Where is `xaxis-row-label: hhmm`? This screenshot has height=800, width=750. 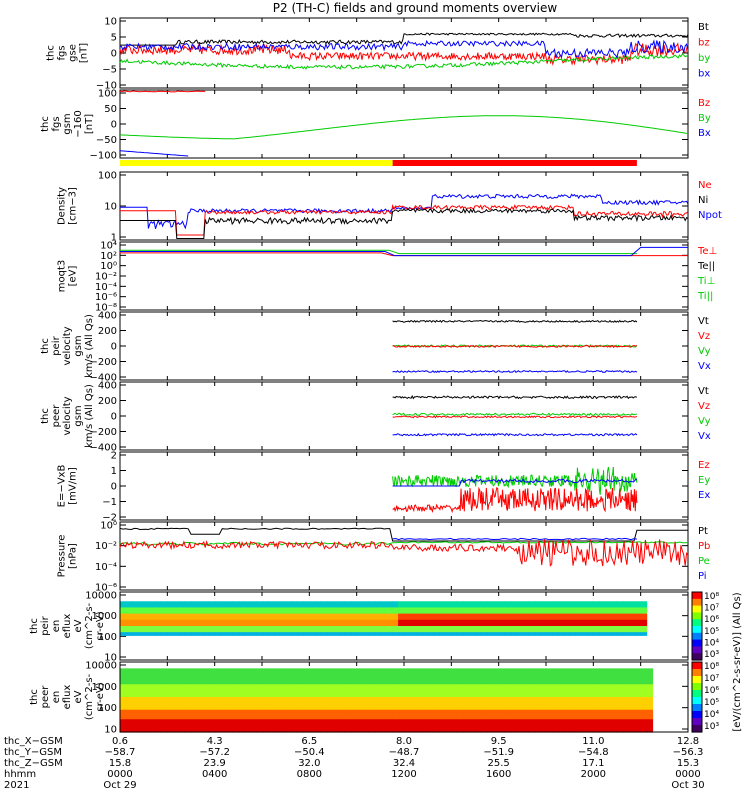 xaxis-row-label: hhmm is located at coordinates (20, 774).